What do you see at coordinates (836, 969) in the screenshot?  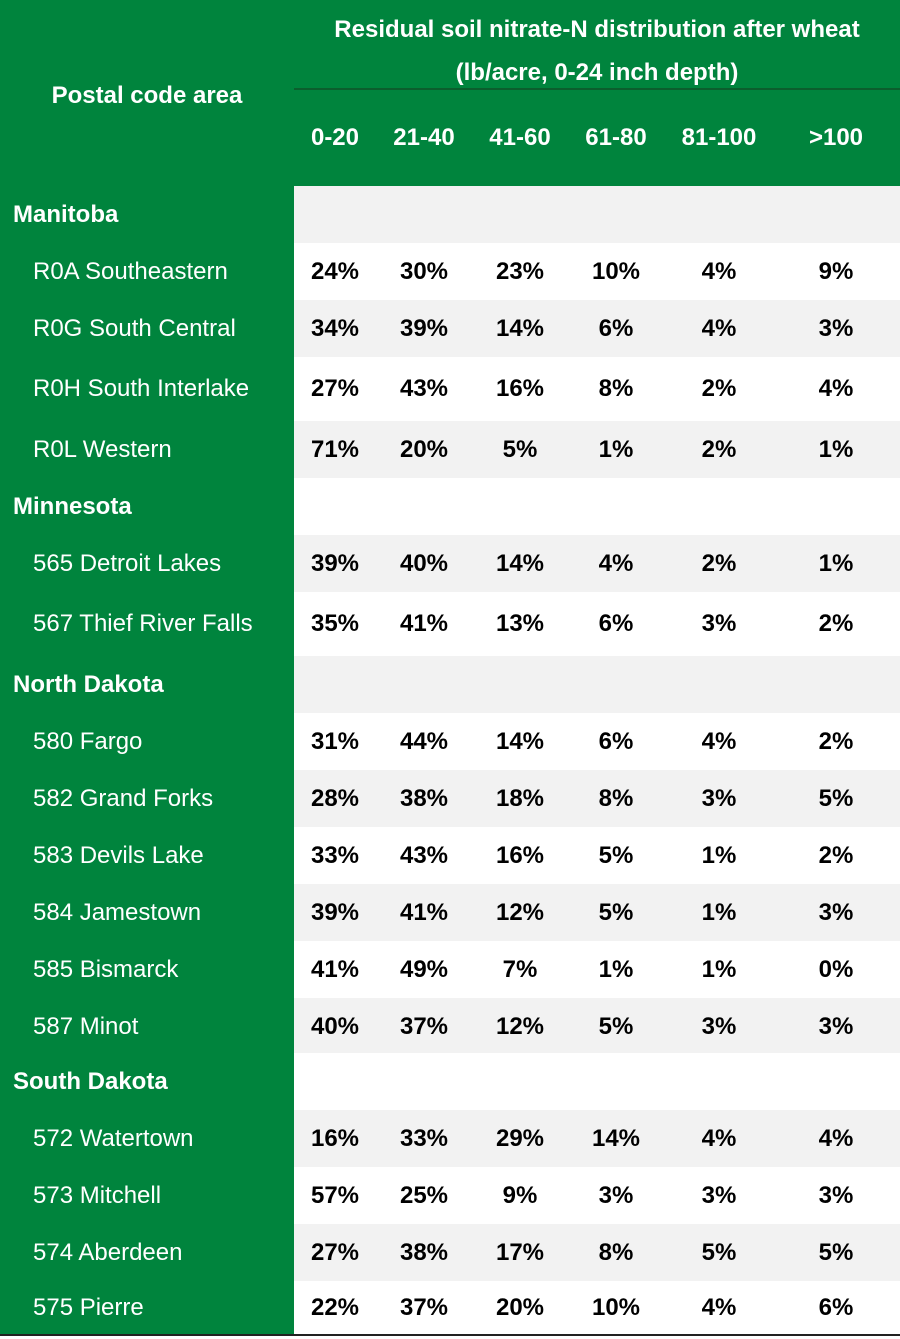 I see `value-cell: 0%` at bounding box center [836, 969].